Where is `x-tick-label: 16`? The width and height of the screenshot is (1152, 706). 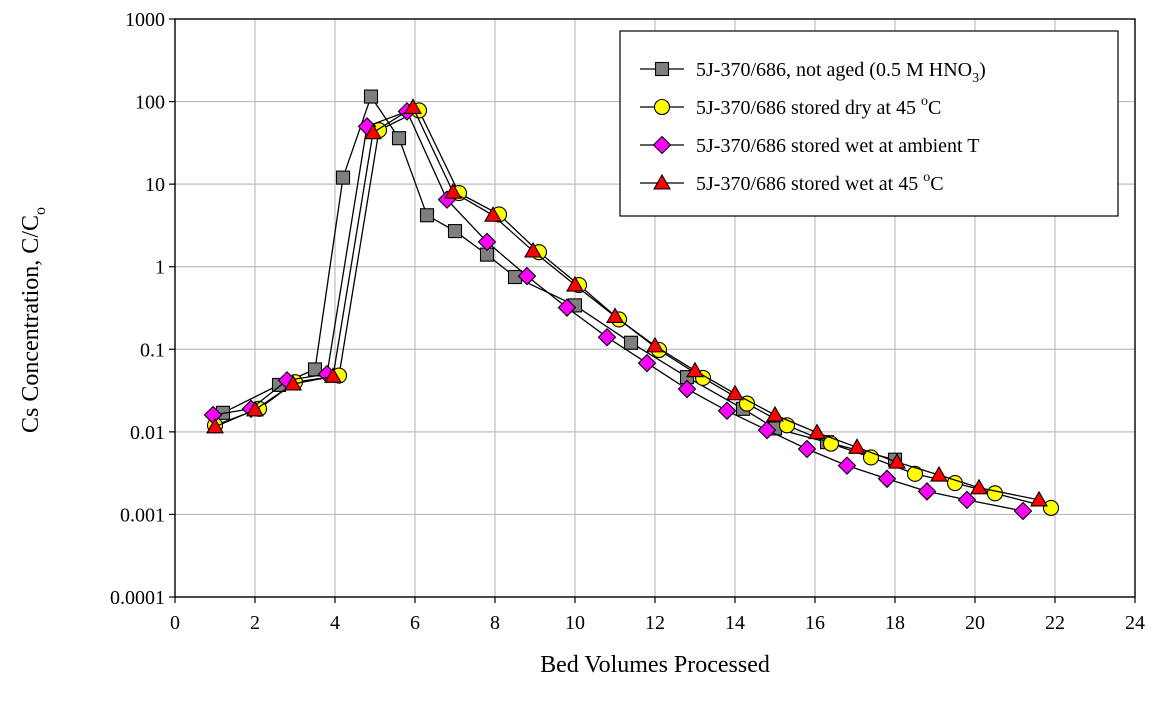 x-tick-label: 16 is located at coordinates (815, 623).